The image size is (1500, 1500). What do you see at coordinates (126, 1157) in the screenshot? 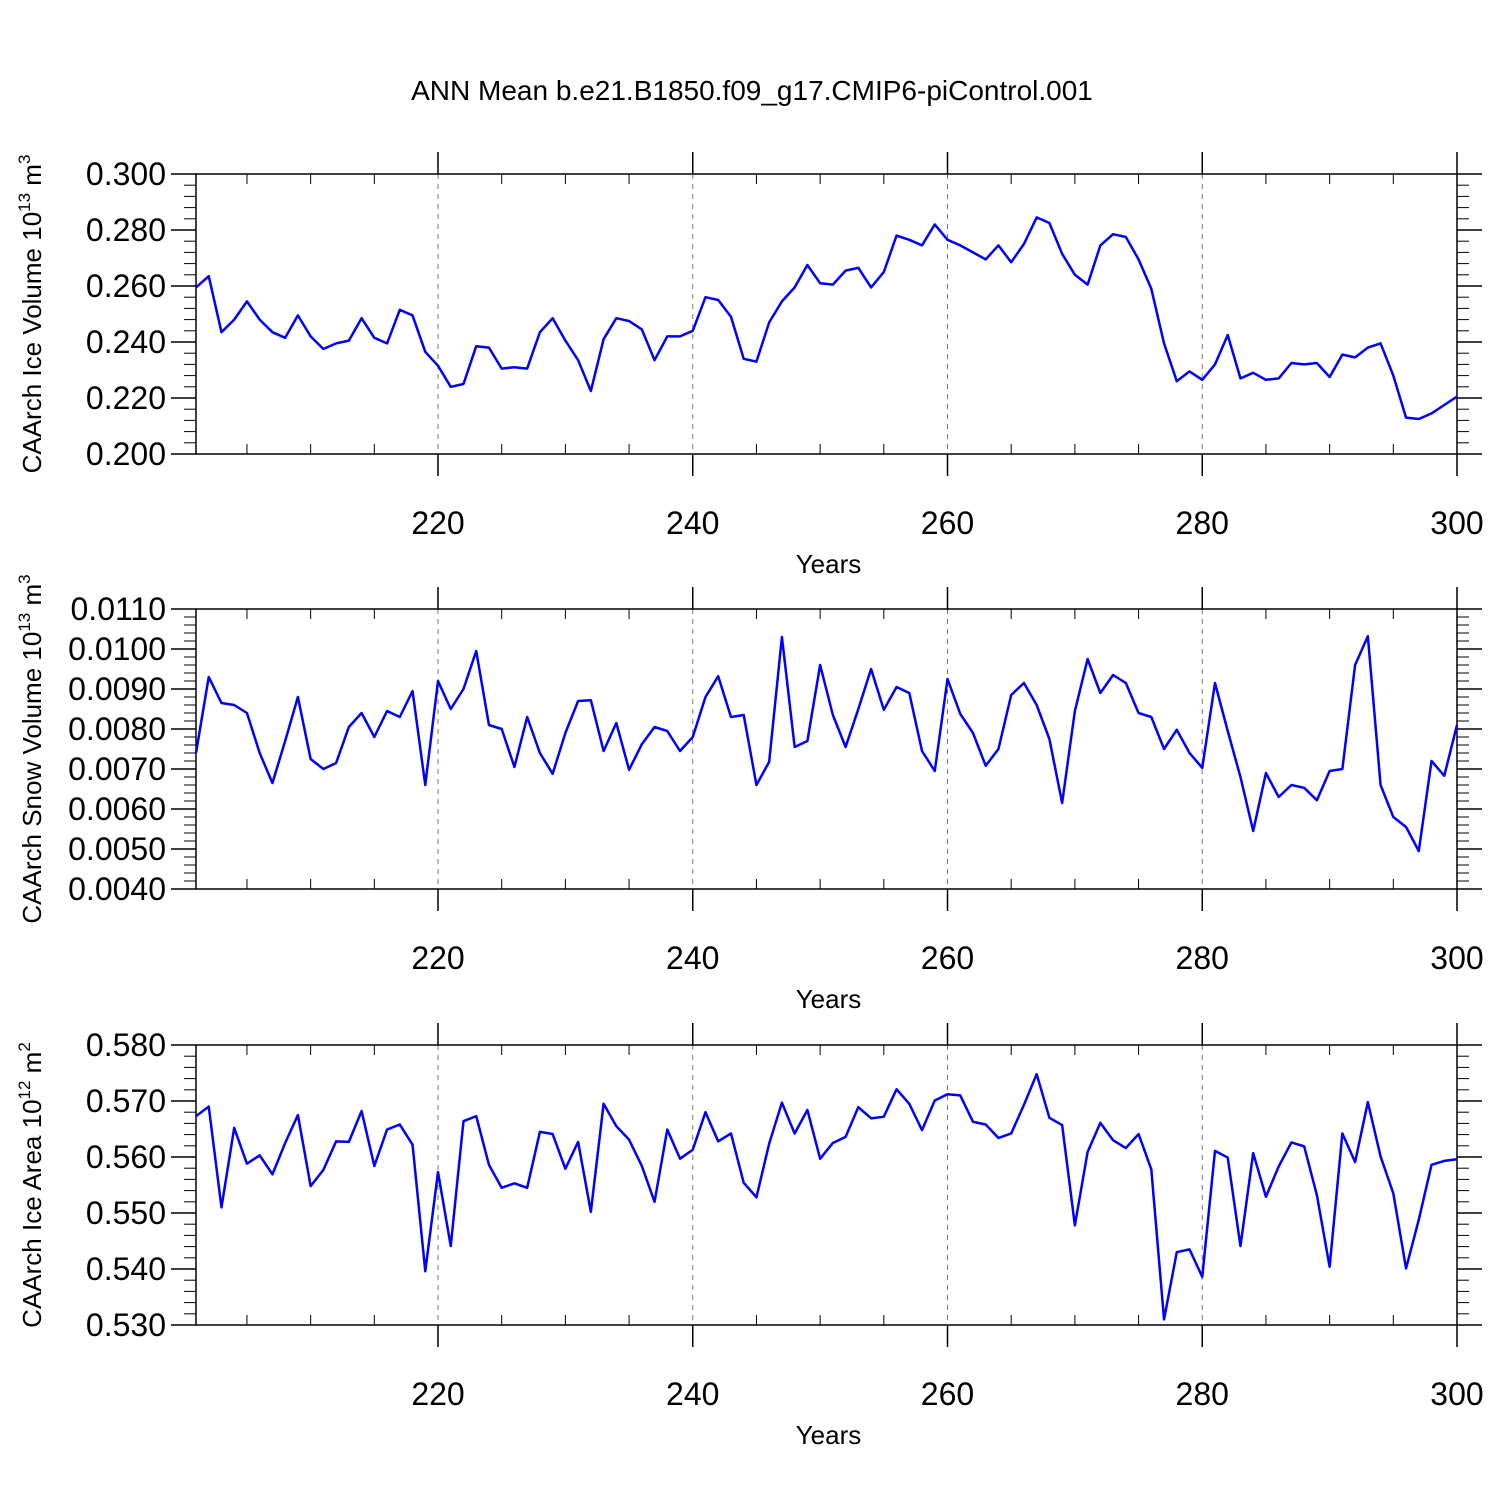
I see `y-tick-label: 0.560` at bounding box center [126, 1157].